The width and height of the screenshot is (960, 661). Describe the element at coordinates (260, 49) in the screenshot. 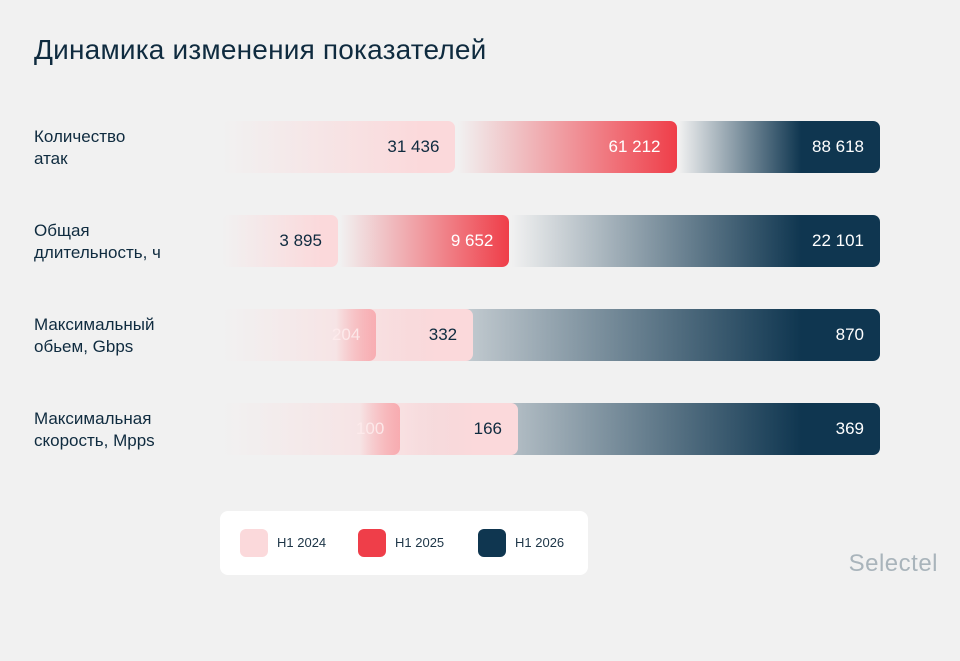

I see `chart-title: Динамика изменения показателей` at that location.